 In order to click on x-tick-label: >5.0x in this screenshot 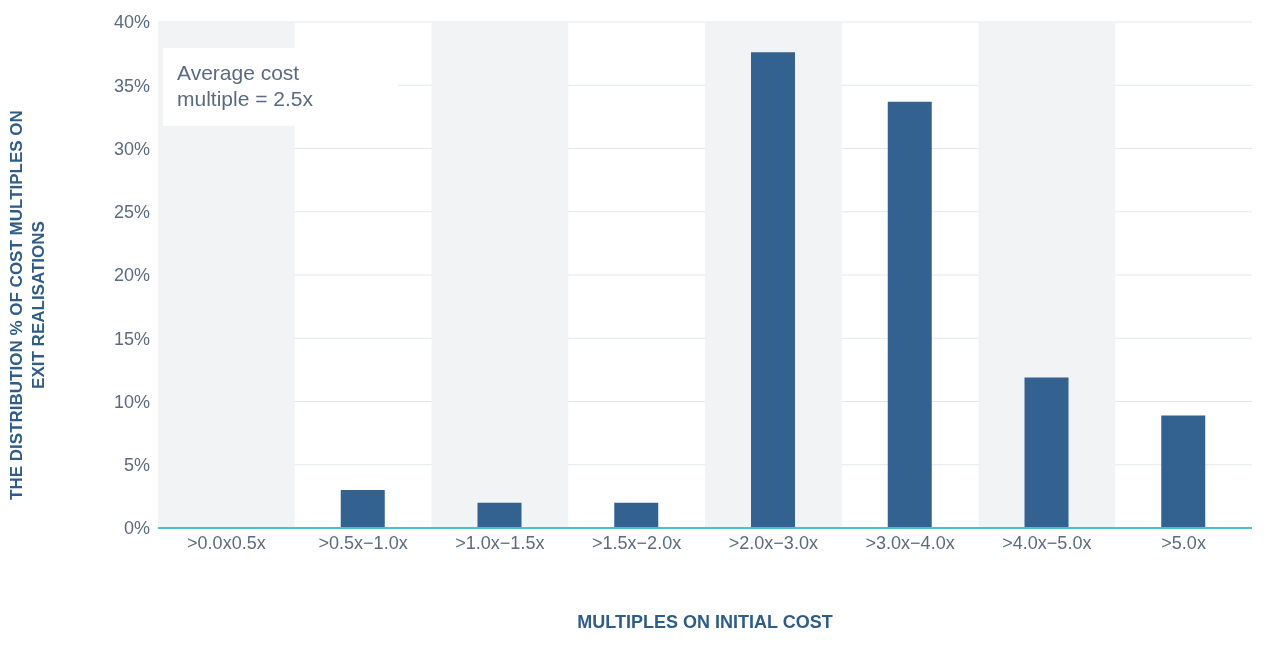, I will do `click(1183, 542)`.